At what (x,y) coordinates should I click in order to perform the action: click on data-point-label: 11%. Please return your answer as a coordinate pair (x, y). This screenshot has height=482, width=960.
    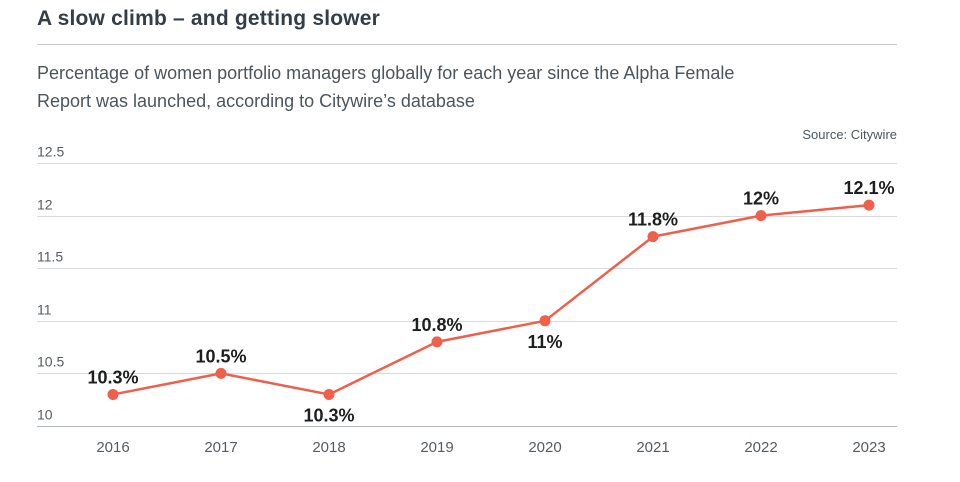
    Looking at the image, I should click on (544, 342).